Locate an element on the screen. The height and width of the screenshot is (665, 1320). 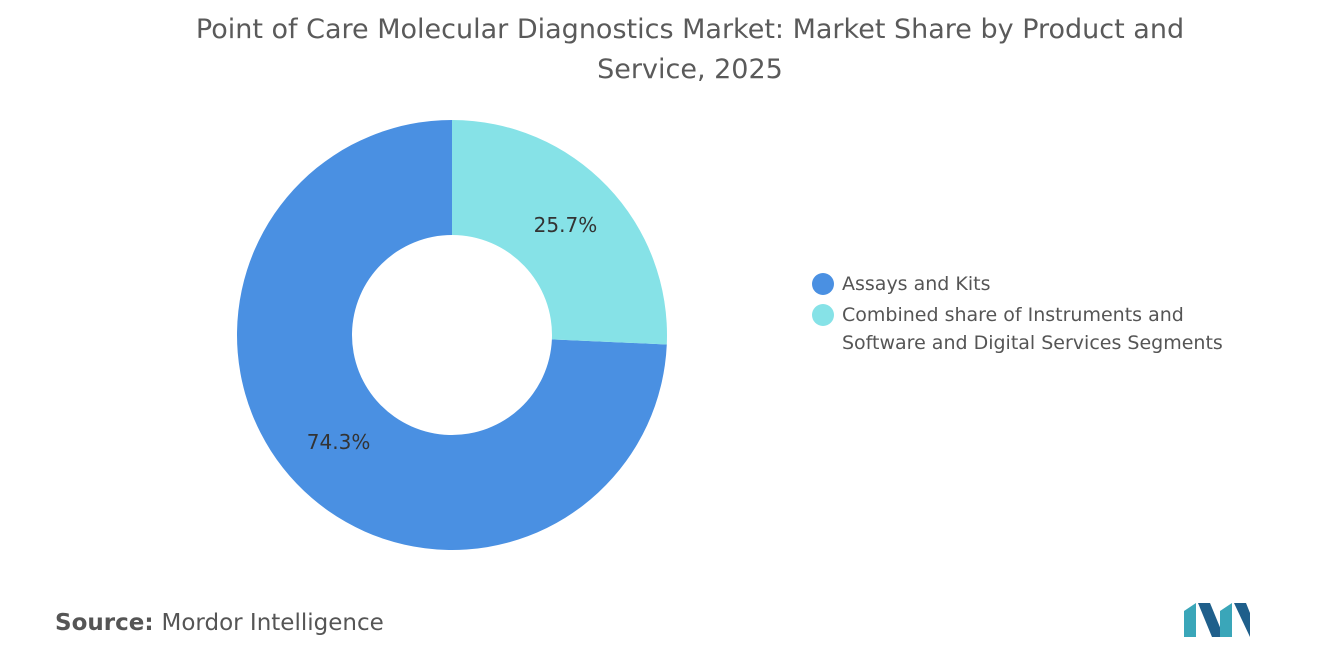
source: Source: Mordor Intelligence is located at coordinates (219, 623).